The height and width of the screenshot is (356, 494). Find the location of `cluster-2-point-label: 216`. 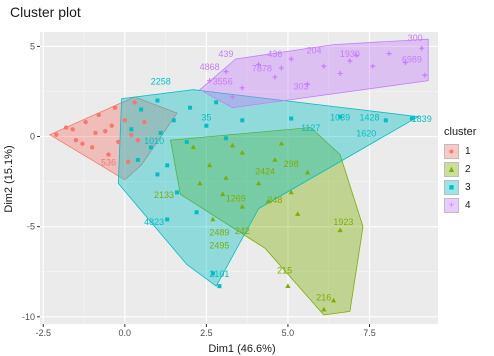

cluster-2-point-label: 216 is located at coordinates (323, 298).